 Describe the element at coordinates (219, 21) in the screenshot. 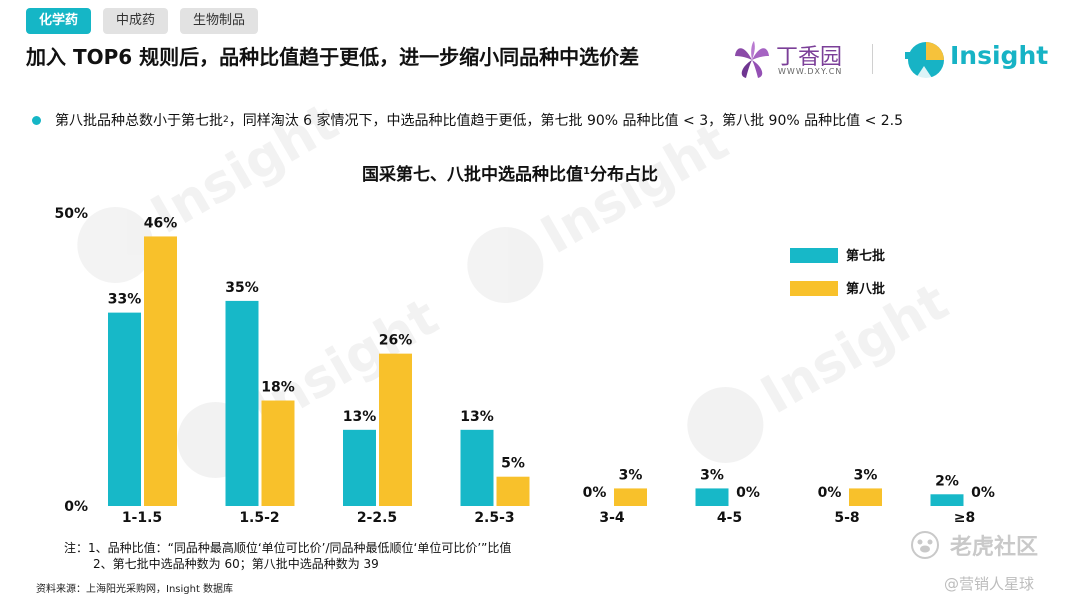

I see `tab-biologics: 生物制品` at that location.